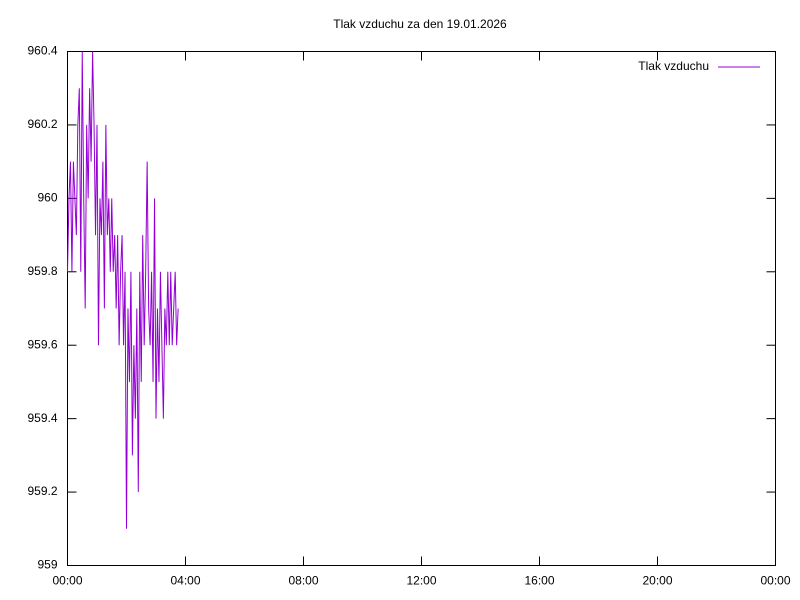 The height and width of the screenshot is (600, 800). Describe the element at coordinates (42, 124) in the screenshot. I see `y-tick-label: 960.2` at that location.